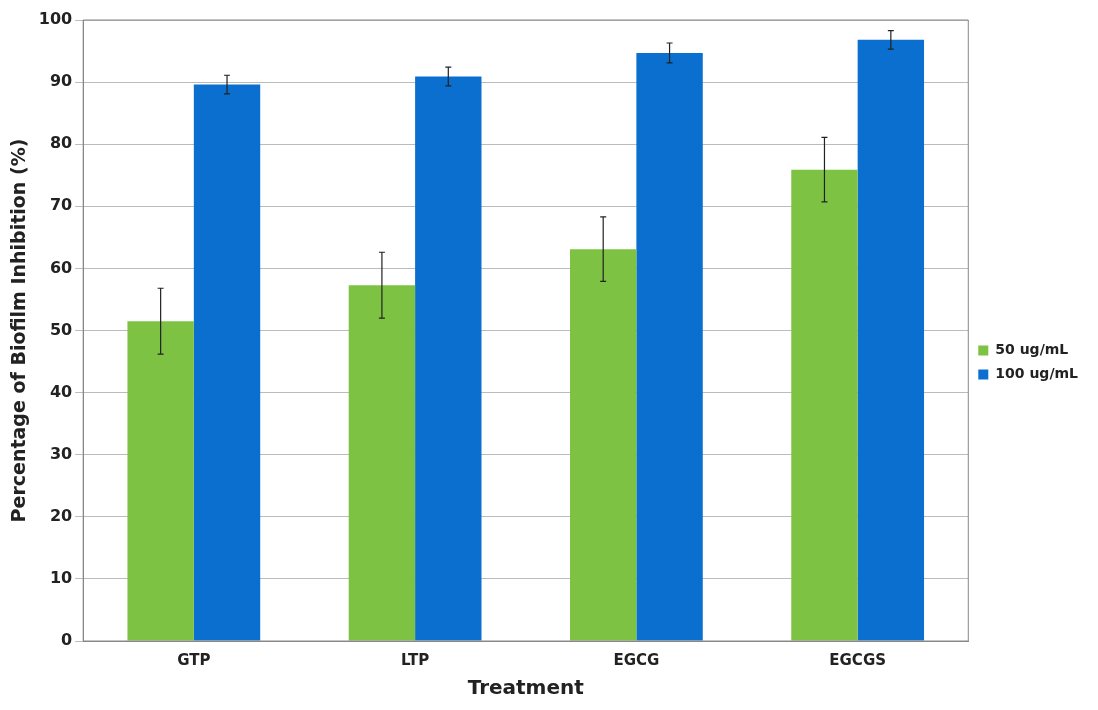  I want to click on y-tick-label: 50, so click(61, 329).